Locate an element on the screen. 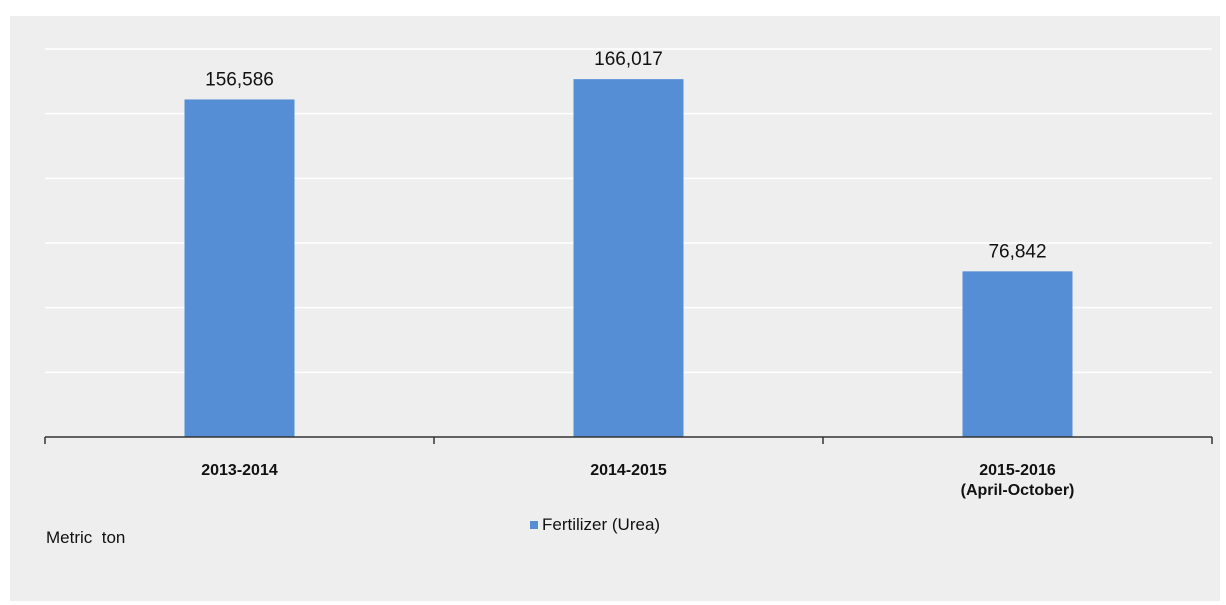 The width and height of the screenshot is (1226, 605). legend-swatch-fertilizer-urea is located at coordinates (534, 525).